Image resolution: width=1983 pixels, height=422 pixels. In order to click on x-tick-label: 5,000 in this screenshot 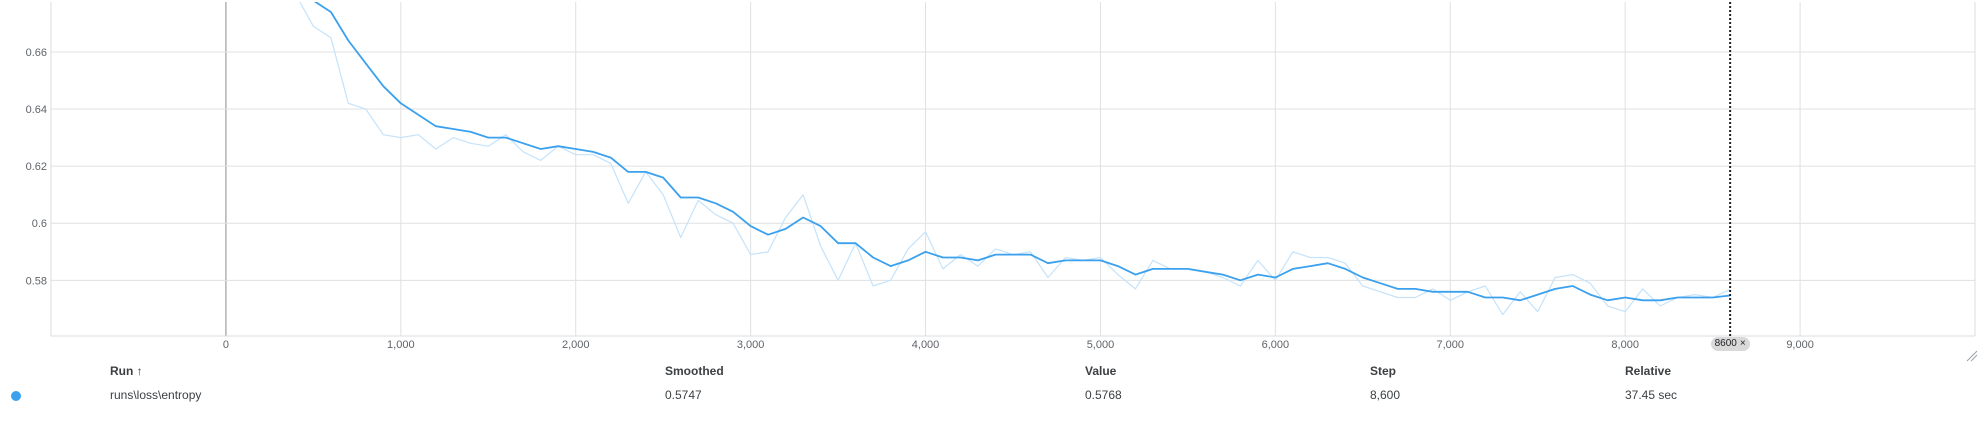, I will do `click(1101, 345)`.